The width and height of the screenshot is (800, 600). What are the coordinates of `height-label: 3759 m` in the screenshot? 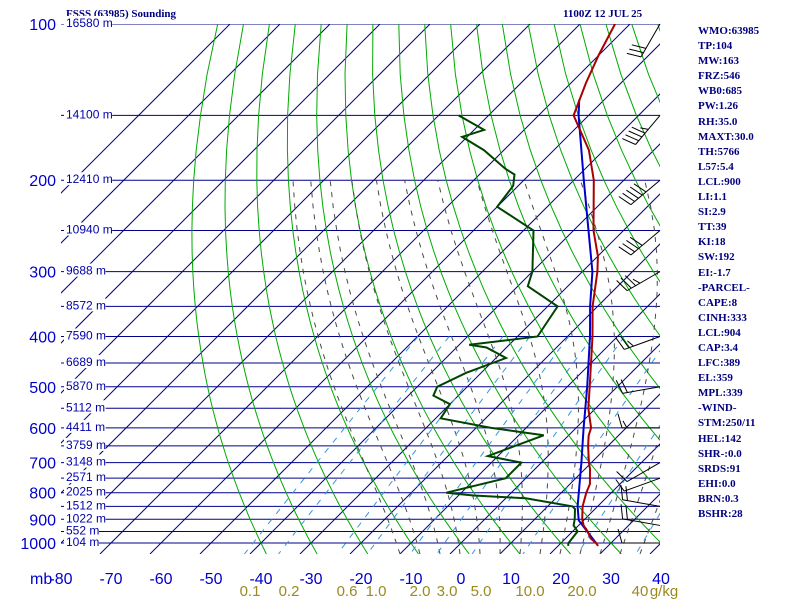 It's located at (86, 445).